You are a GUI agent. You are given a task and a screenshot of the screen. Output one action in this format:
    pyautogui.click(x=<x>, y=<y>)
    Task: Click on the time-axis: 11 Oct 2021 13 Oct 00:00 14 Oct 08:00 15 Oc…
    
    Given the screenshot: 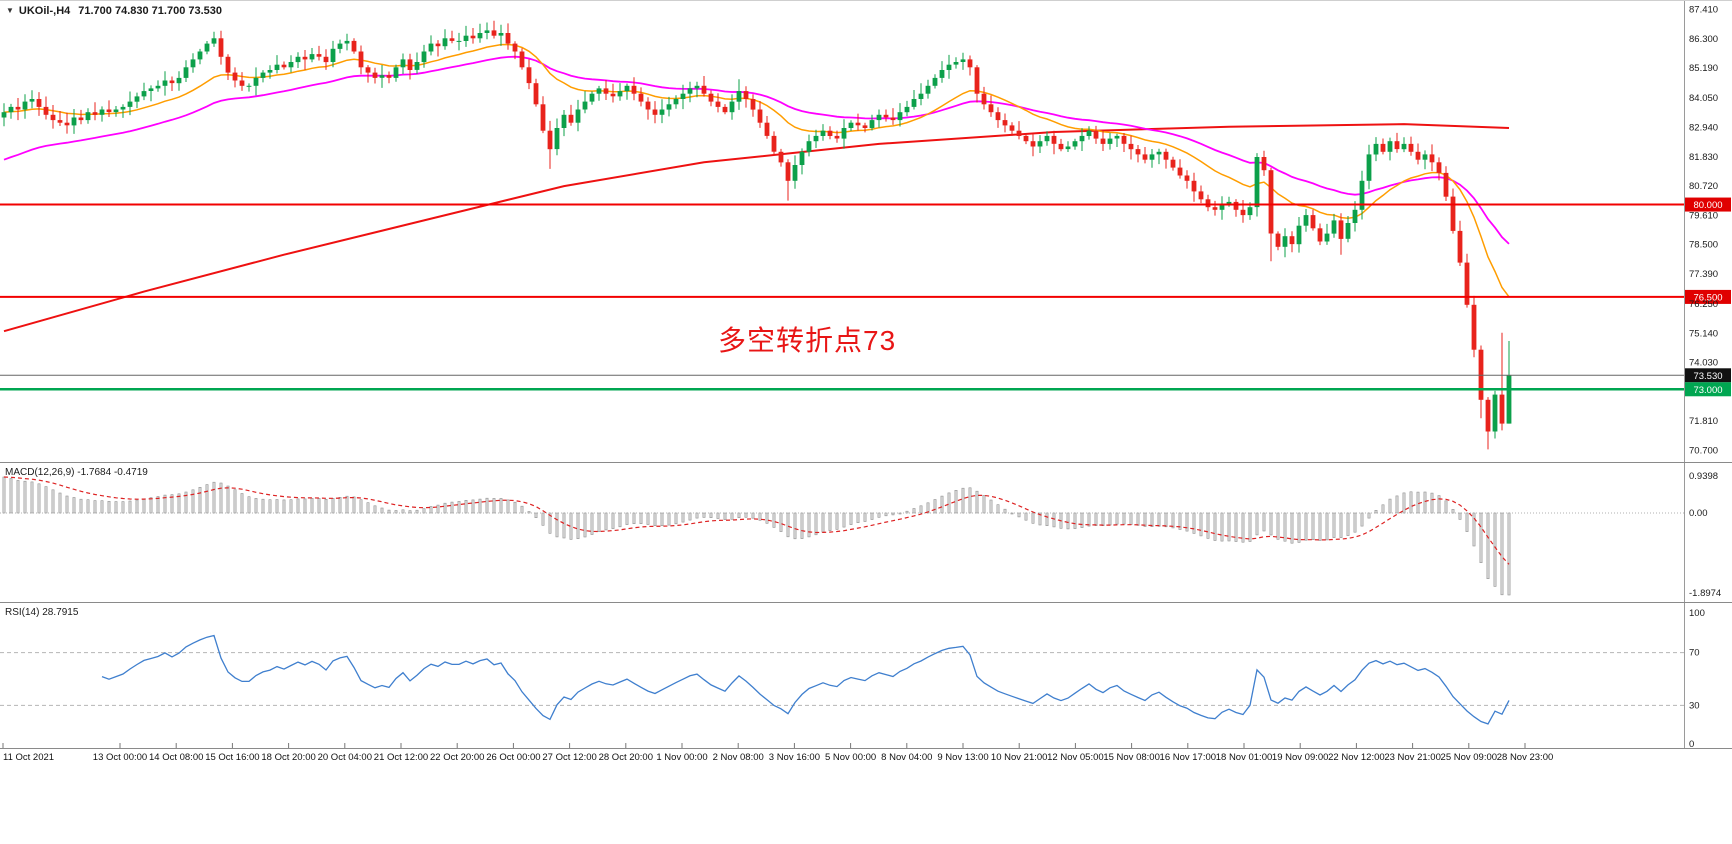 What is the action you would take?
    pyautogui.click(x=866, y=758)
    